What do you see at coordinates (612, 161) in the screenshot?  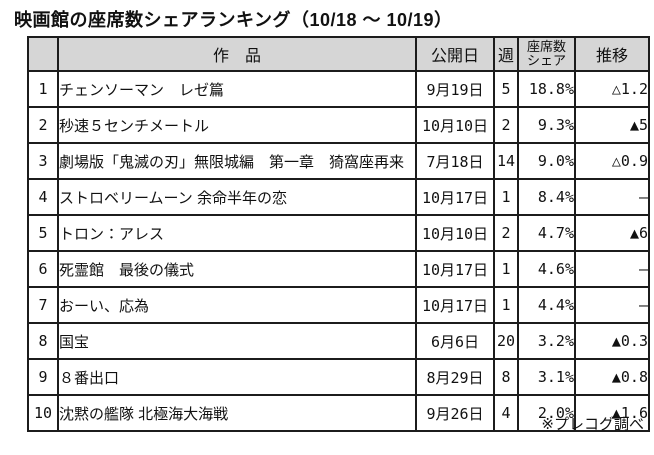 I see `trend-cell: △0.9` at bounding box center [612, 161].